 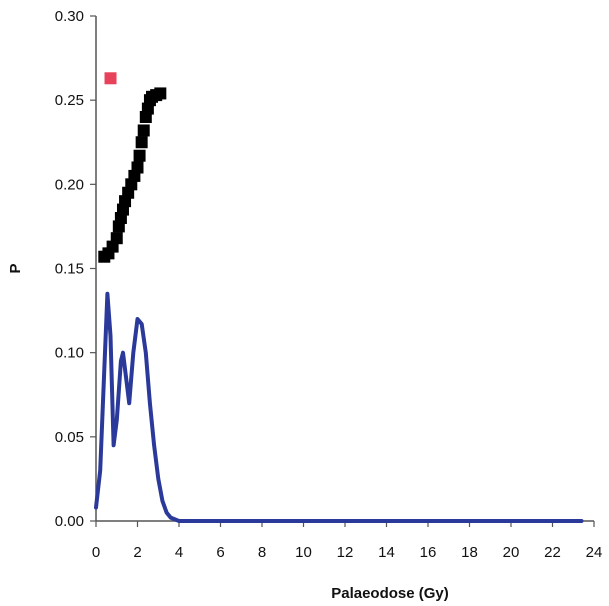 What do you see at coordinates (69, 184) in the screenshot?
I see `y-tick-label: 0.20` at bounding box center [69, 184].